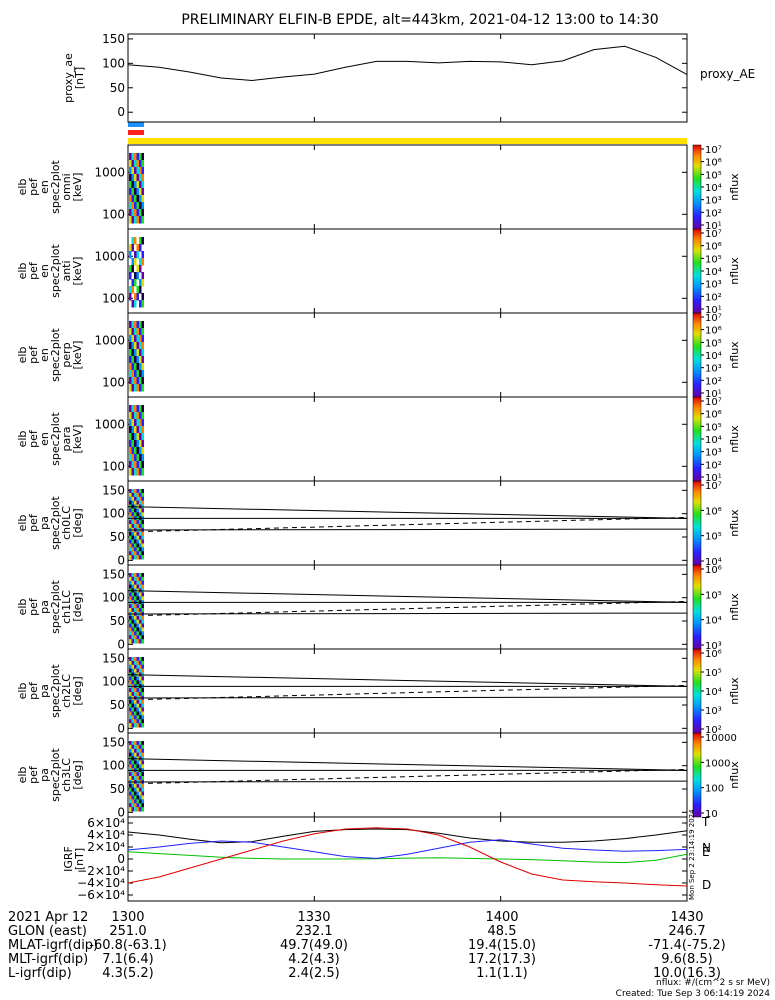 This screenshot has width=775, height=1000. Describe the element at coordinates (502, 973) in the screenshot. I see `ephemeris-value: 1.1(1.1)` at that location.